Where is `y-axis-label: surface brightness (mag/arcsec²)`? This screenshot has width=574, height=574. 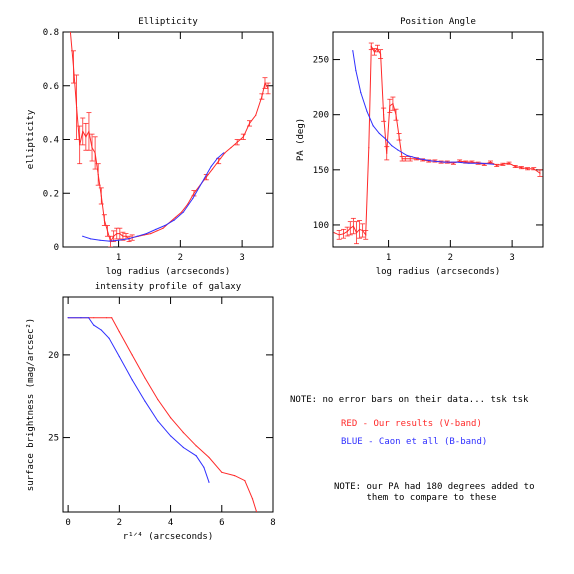 y-axis-label: surface brightness (mag/arcsec²) is located at coordinates (31, 404).